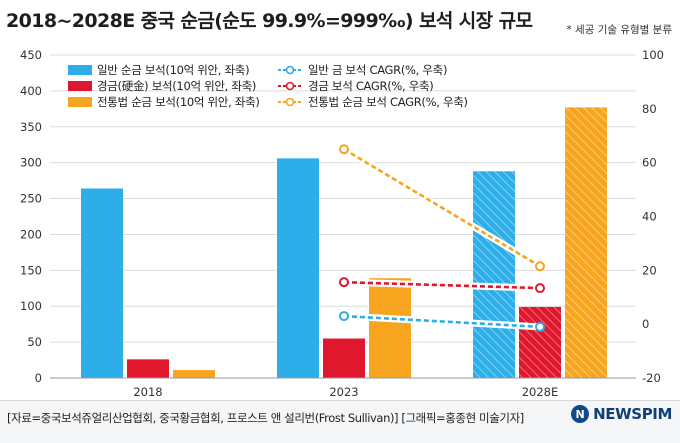  Describe the element at coordinates (494, 274) in the screenshot. I see `bar-general-2028E` at that location.